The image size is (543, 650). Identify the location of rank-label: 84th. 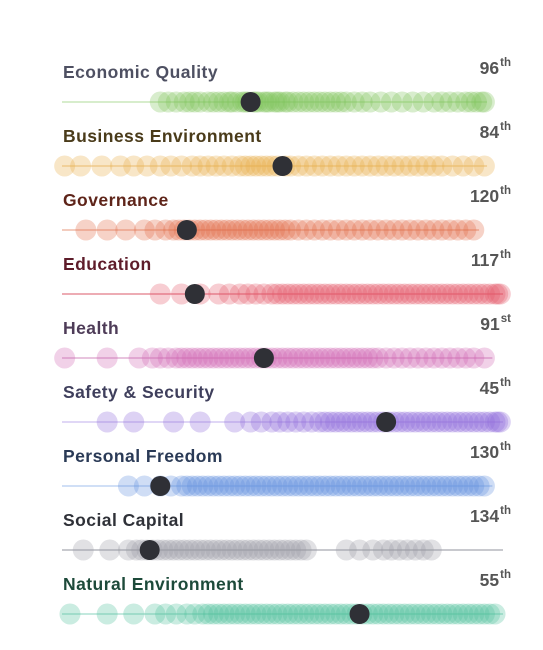
(495, 132).